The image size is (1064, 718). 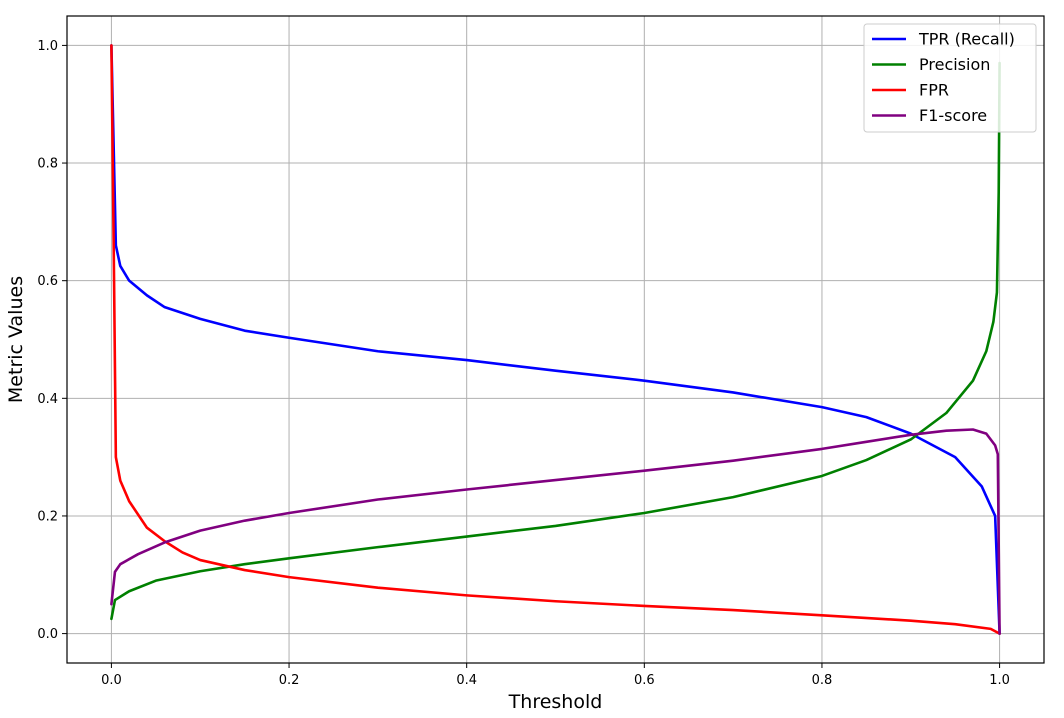 I want to click on legend-box, so click(x=950, y=78).